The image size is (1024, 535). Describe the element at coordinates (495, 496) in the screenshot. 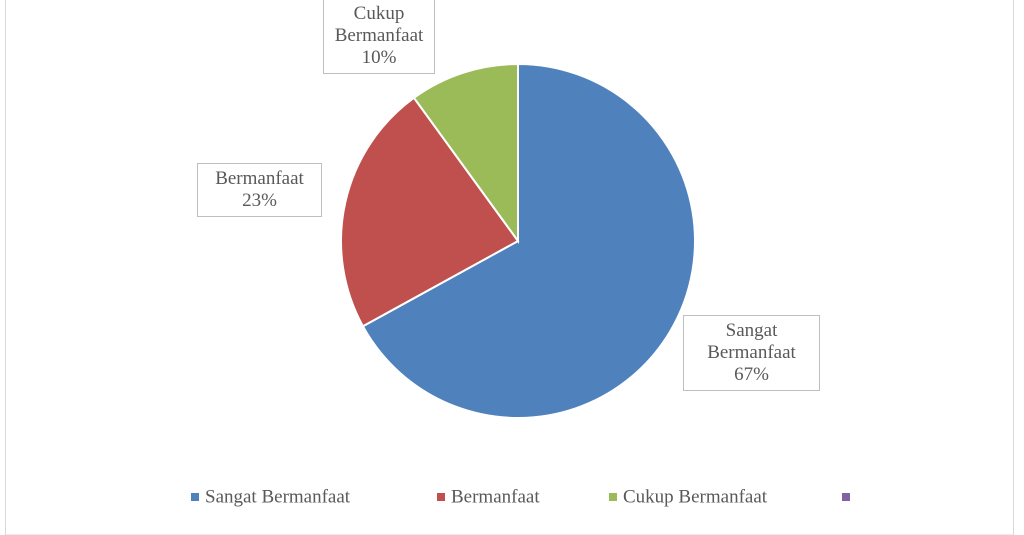

I see `legend-label: Bermanfaat` at that location.